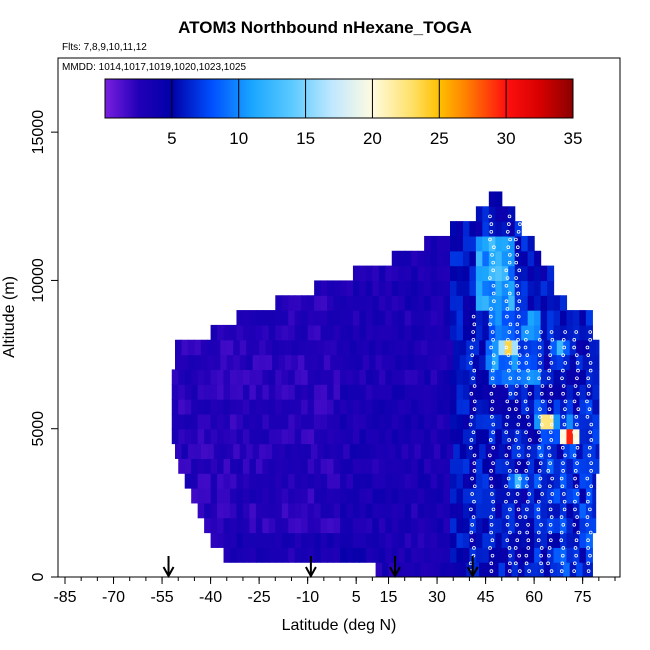 The image size is (650, 650). Describe the element at coordinates (9, 317) in the screenshot. I see `y-axis-label: Altitude (m)` at that location.